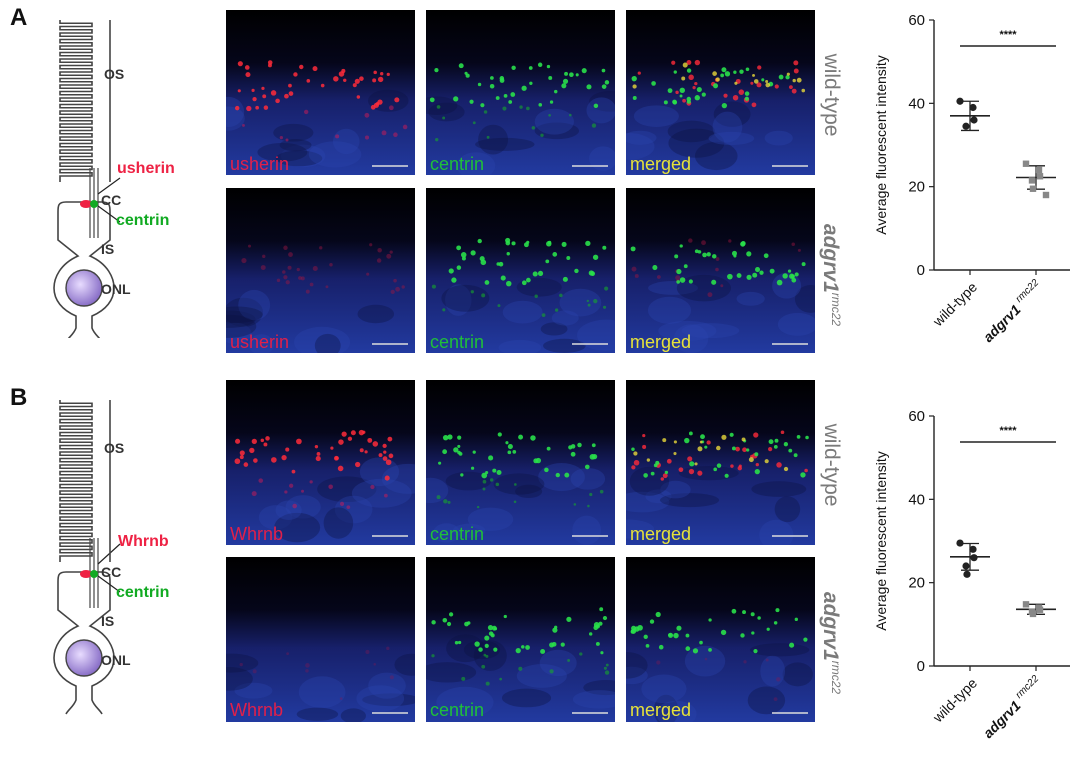 This screenshot has height=758, width=1080. I want to click on label-onl-a: ONL, so click(116, 289).